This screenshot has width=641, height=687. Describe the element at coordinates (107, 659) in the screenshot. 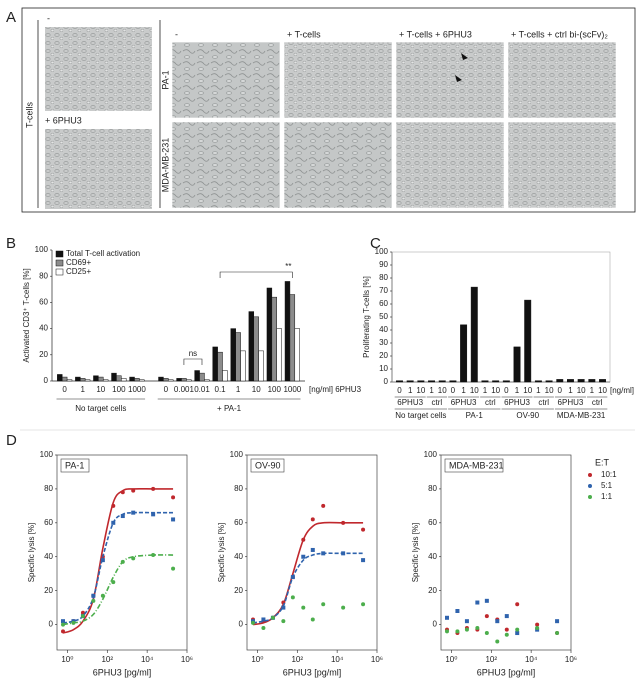

I see `x-tick-label: 10²` at that location.